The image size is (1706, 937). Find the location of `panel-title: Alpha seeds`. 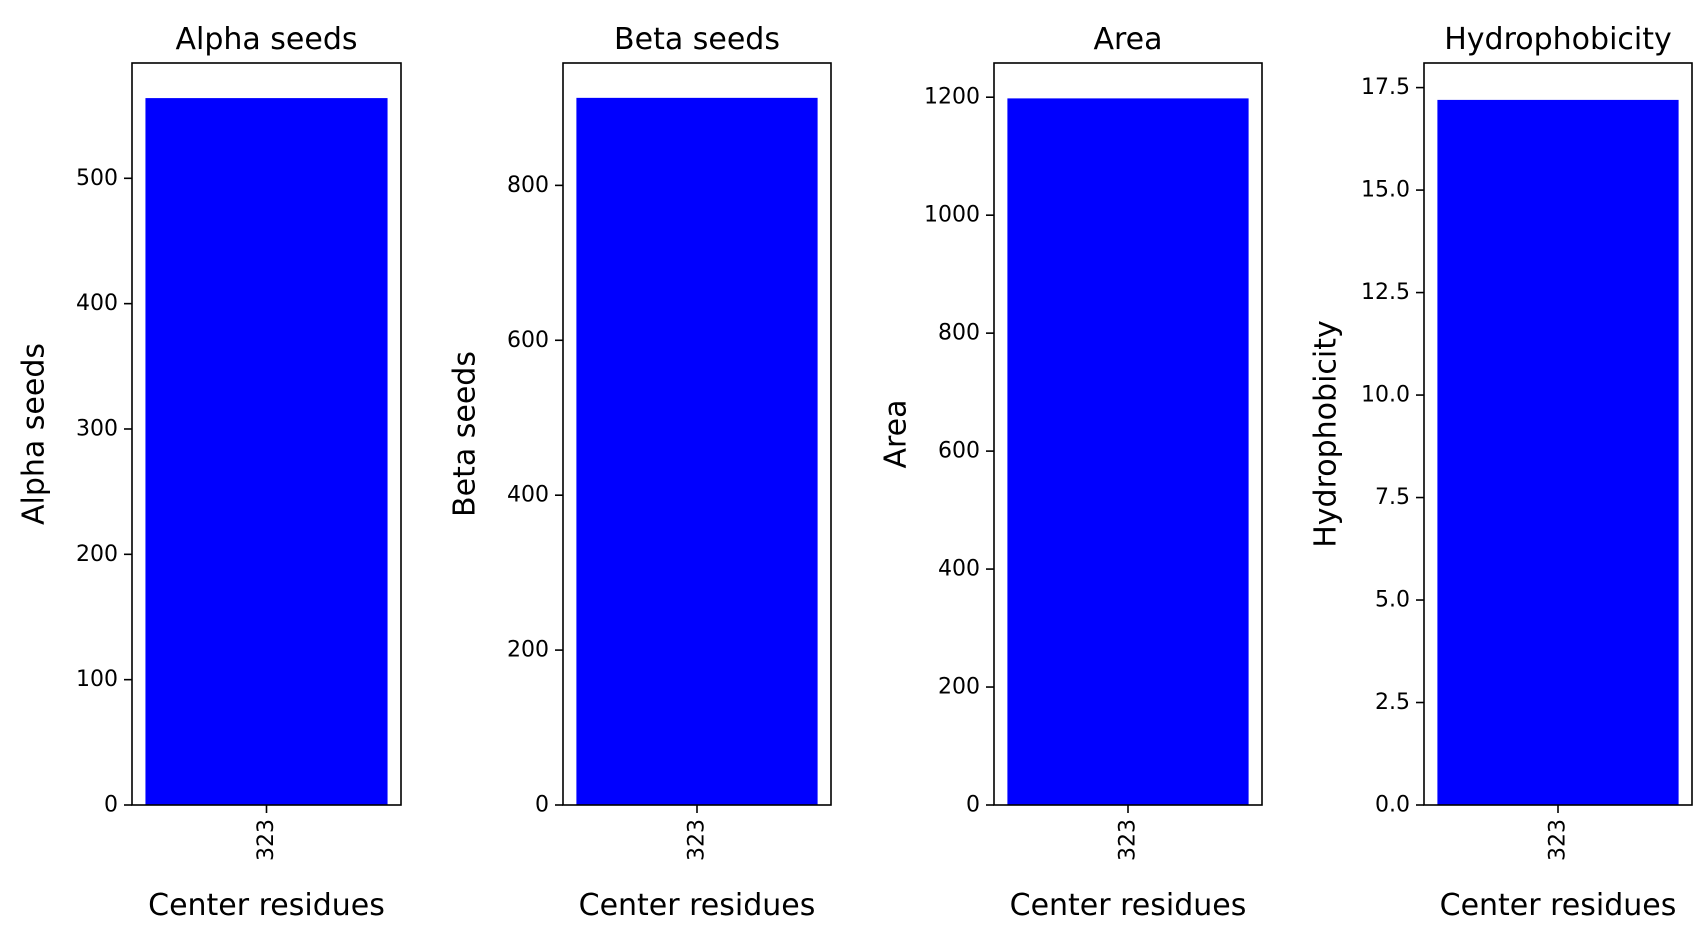

panel-title: Alpha seeds is located at coordinates (266, 39).